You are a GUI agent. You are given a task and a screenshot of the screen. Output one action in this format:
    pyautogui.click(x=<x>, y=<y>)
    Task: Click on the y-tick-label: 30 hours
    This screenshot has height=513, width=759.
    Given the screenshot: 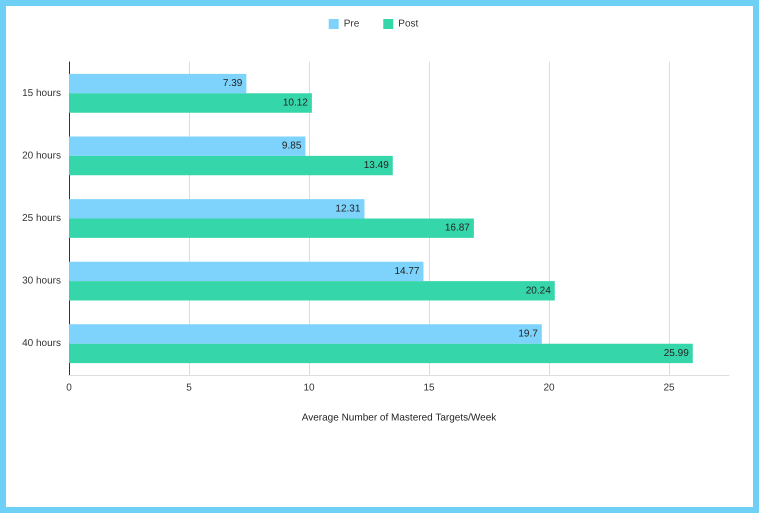 What is the action you would take?
    pyautogui.click(x=41, y=281)
    